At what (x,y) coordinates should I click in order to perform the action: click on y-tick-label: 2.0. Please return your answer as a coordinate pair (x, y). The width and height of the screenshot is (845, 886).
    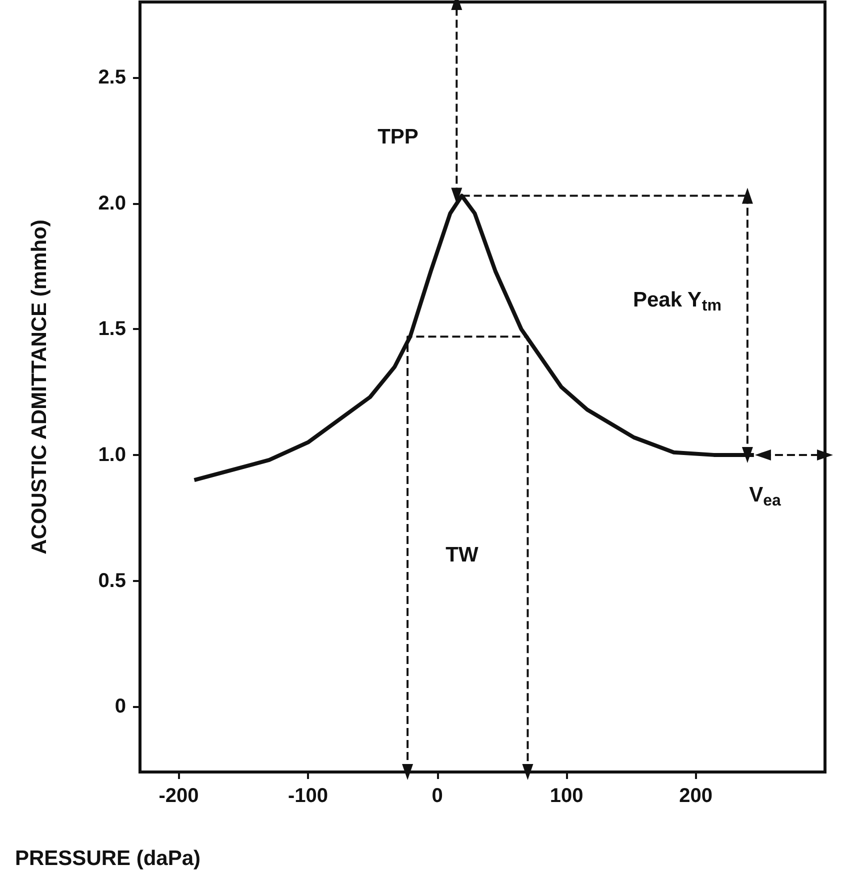
    Looking at the image, I should click on (112, 203).